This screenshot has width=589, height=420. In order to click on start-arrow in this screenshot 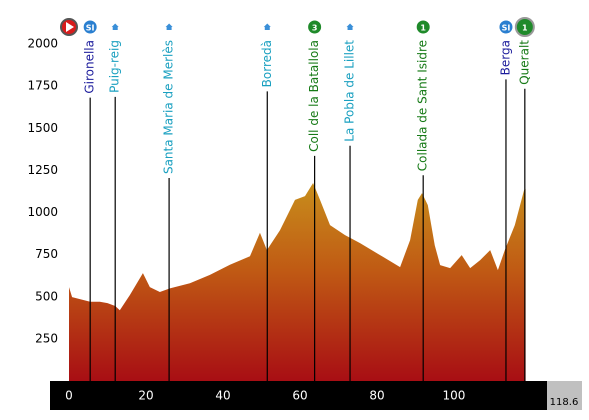, I will do `click(70, 27)`.